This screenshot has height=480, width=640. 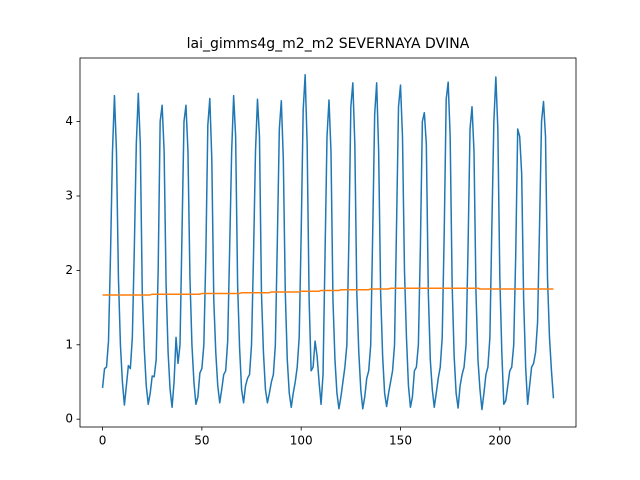 I want to click on chart-title: lai_gimms4g_m2_m2 SEVERNAYA DVINA, so click(x=328, y=44).